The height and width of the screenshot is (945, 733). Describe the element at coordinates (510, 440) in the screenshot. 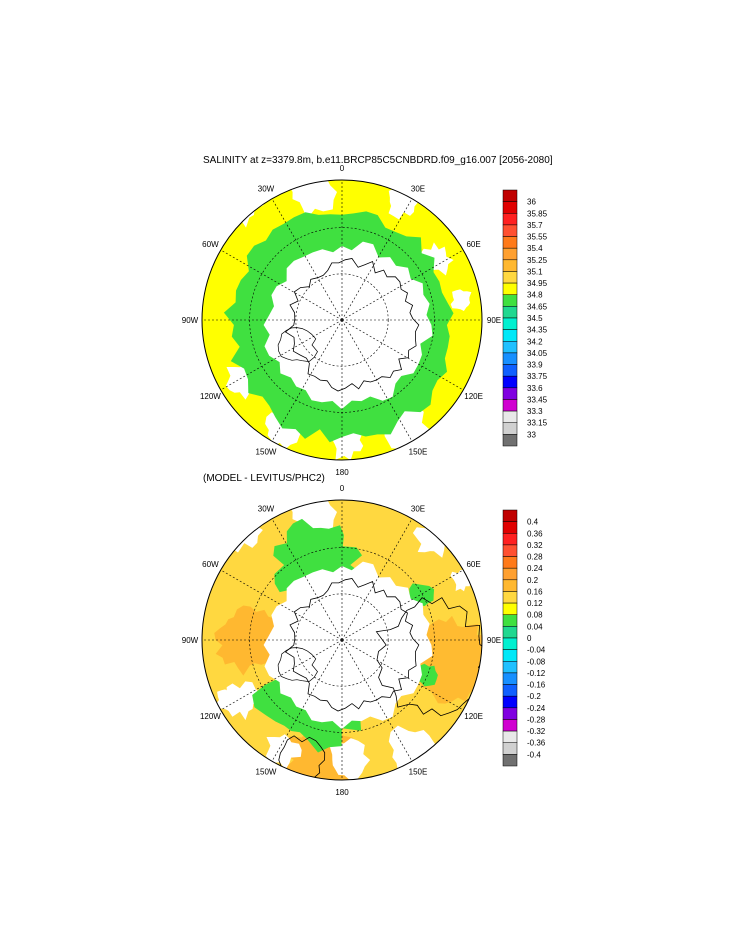

I see `top-colorbar-swatch` at that location.